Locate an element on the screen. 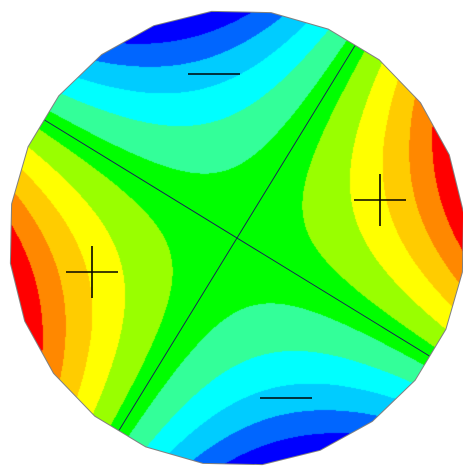 This screenshot has height=466, width=463. plus-sign-left is located at coordinates (92, 272).